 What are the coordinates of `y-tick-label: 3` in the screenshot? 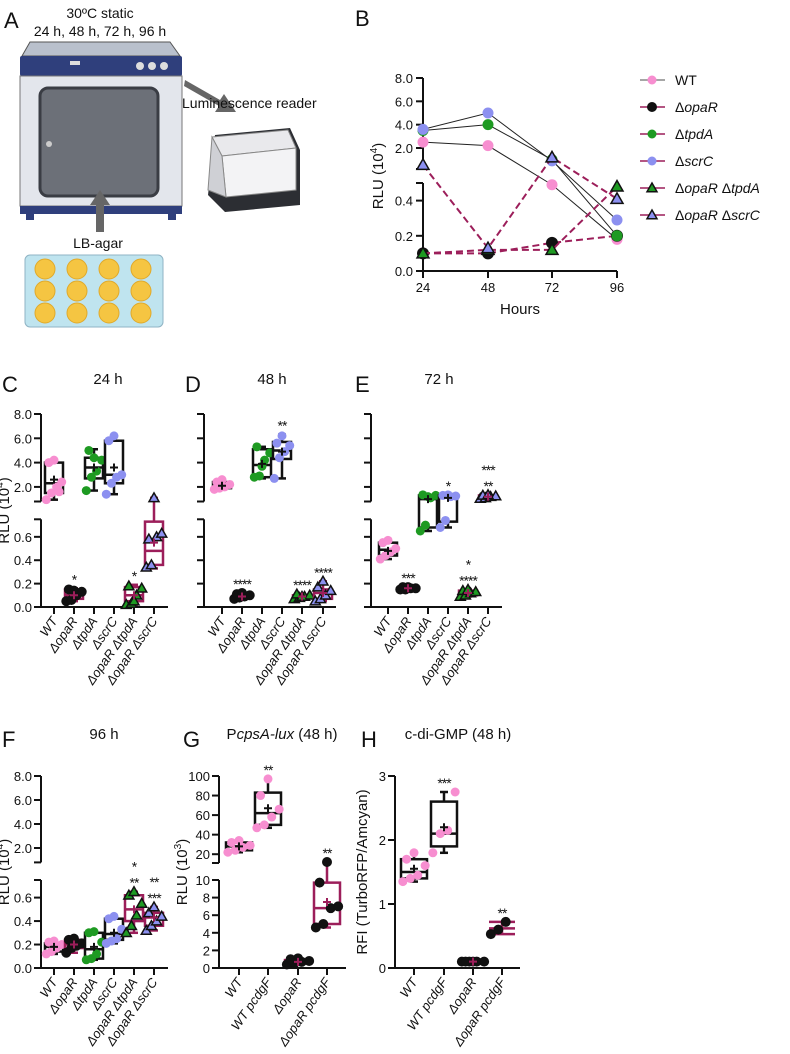 It's located at (382, 776).